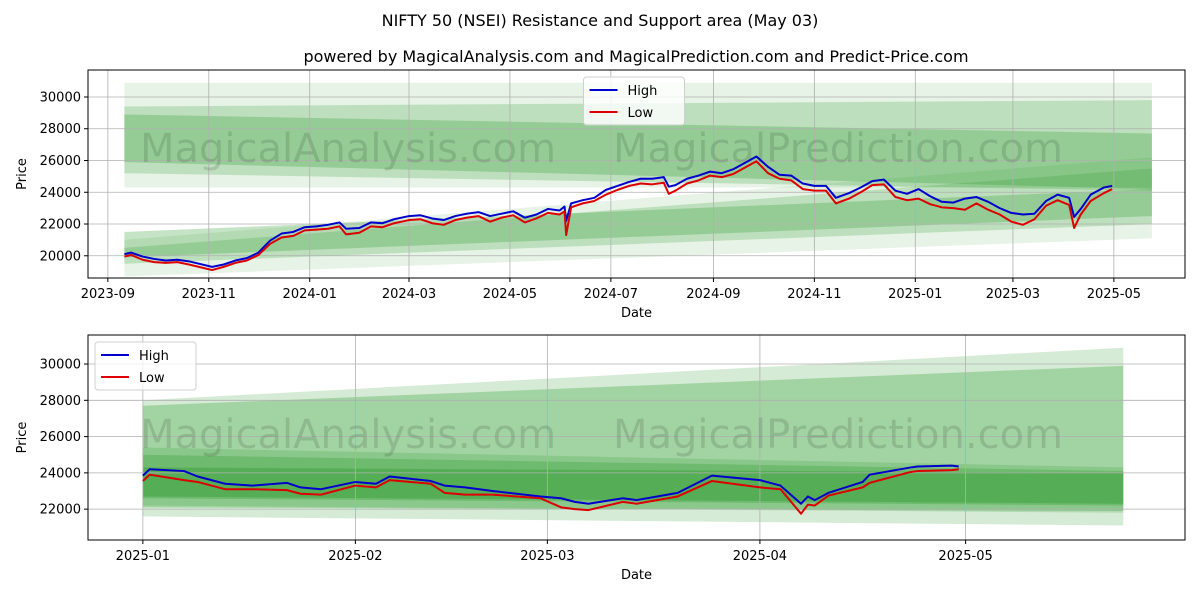 Image resolution: width=1200 pixels, height=600 pixels. I want to click on x-tick-label: 2023-09, so click(108, 294).